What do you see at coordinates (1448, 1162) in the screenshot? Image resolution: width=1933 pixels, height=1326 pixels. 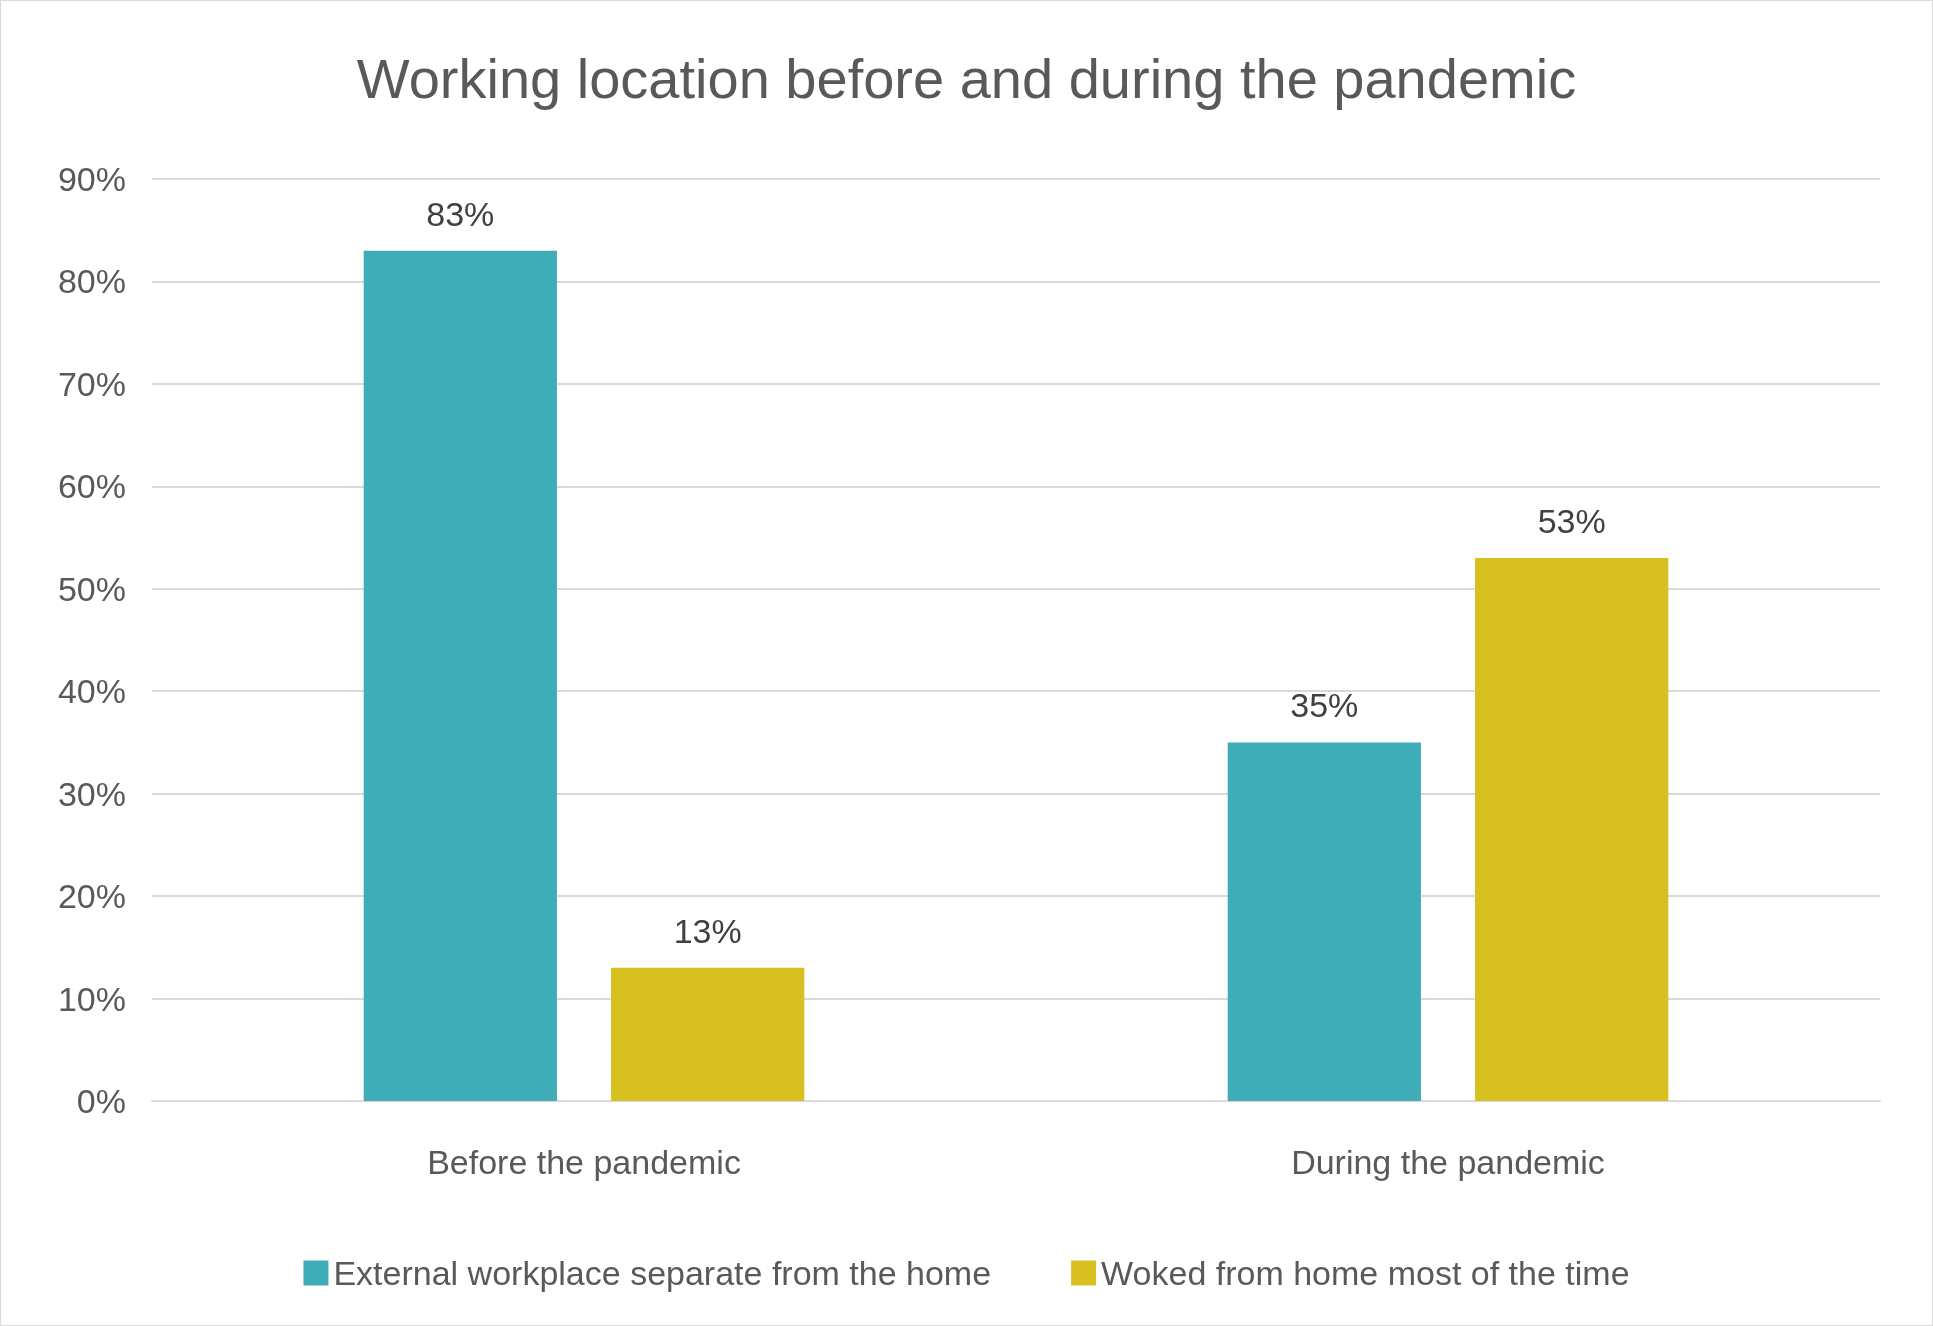 I see `x-tick-label: During the pandemic` at bounding box center [1448, 1162].